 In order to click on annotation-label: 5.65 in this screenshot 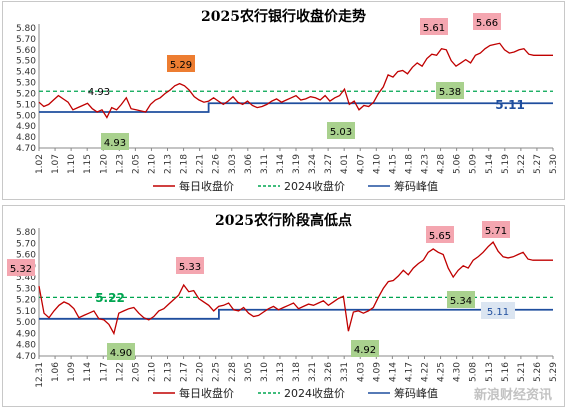, I will do `click(440, 236)`.